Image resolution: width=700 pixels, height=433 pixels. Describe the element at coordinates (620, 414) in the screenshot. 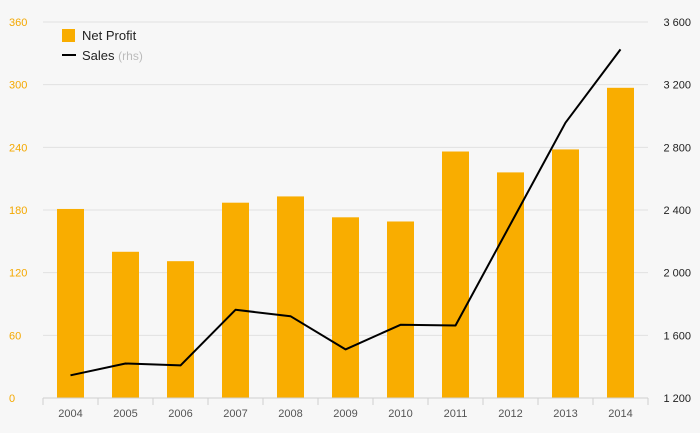

I see `x-tick-label: 2014` at that location.